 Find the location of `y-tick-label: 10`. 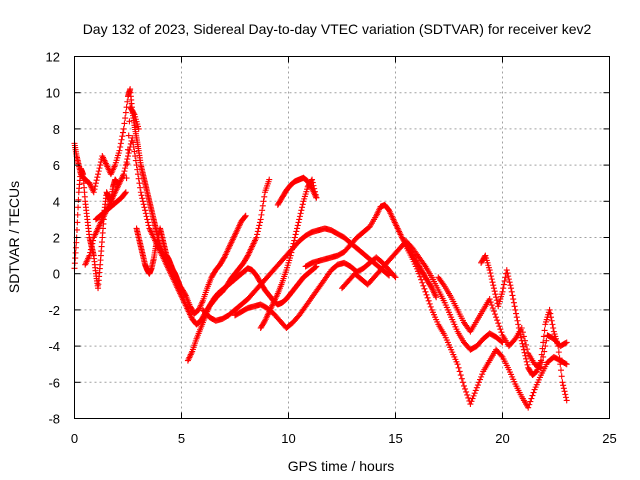

y-tick-label: 10 is located at coordinates (53, 93).